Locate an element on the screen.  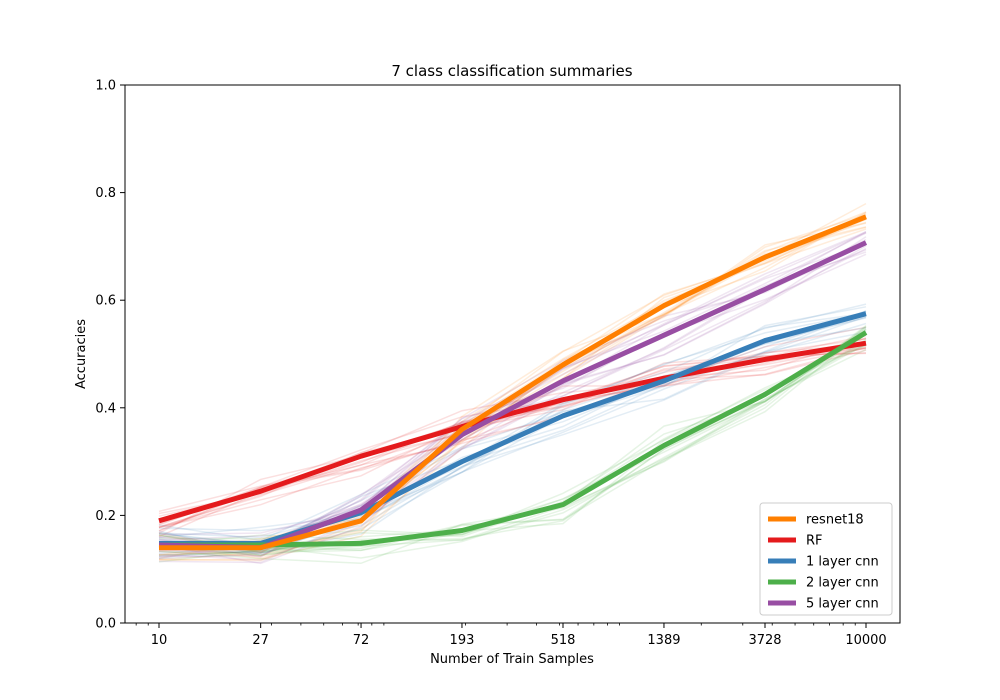
chart-title: 7 class classification summaries is located at coordinates (511, 71).